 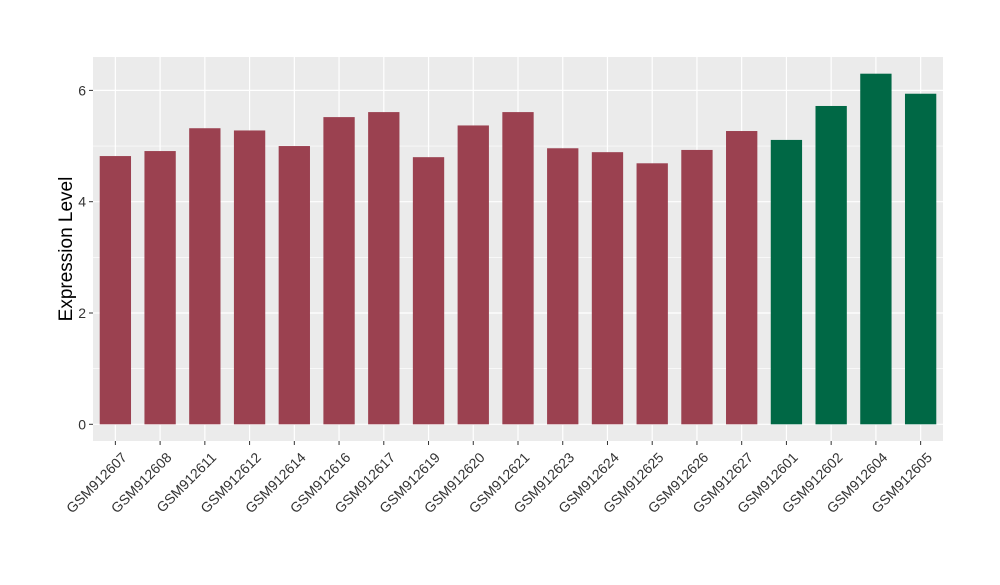 What do you see at coordinates (85, 257) in the screenshot?
I see `y-axis: 0 2 4 6` at bounding box center [85, 257].